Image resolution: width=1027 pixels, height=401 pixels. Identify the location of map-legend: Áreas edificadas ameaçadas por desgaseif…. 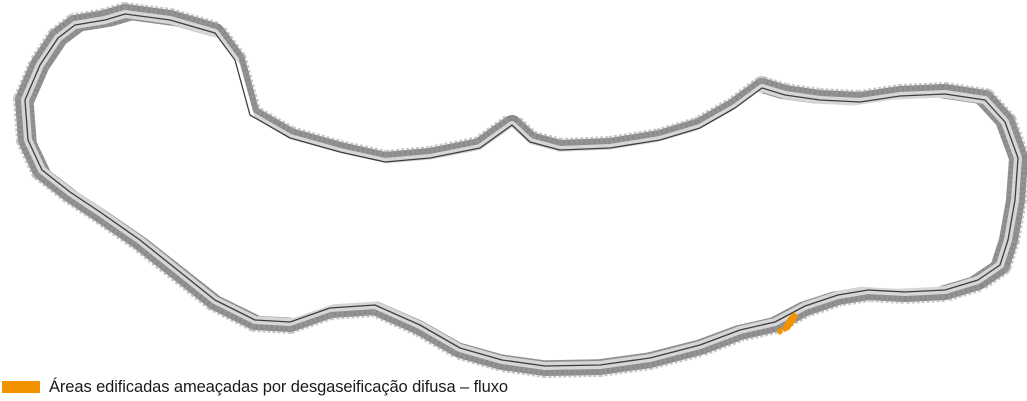
(255, 387).